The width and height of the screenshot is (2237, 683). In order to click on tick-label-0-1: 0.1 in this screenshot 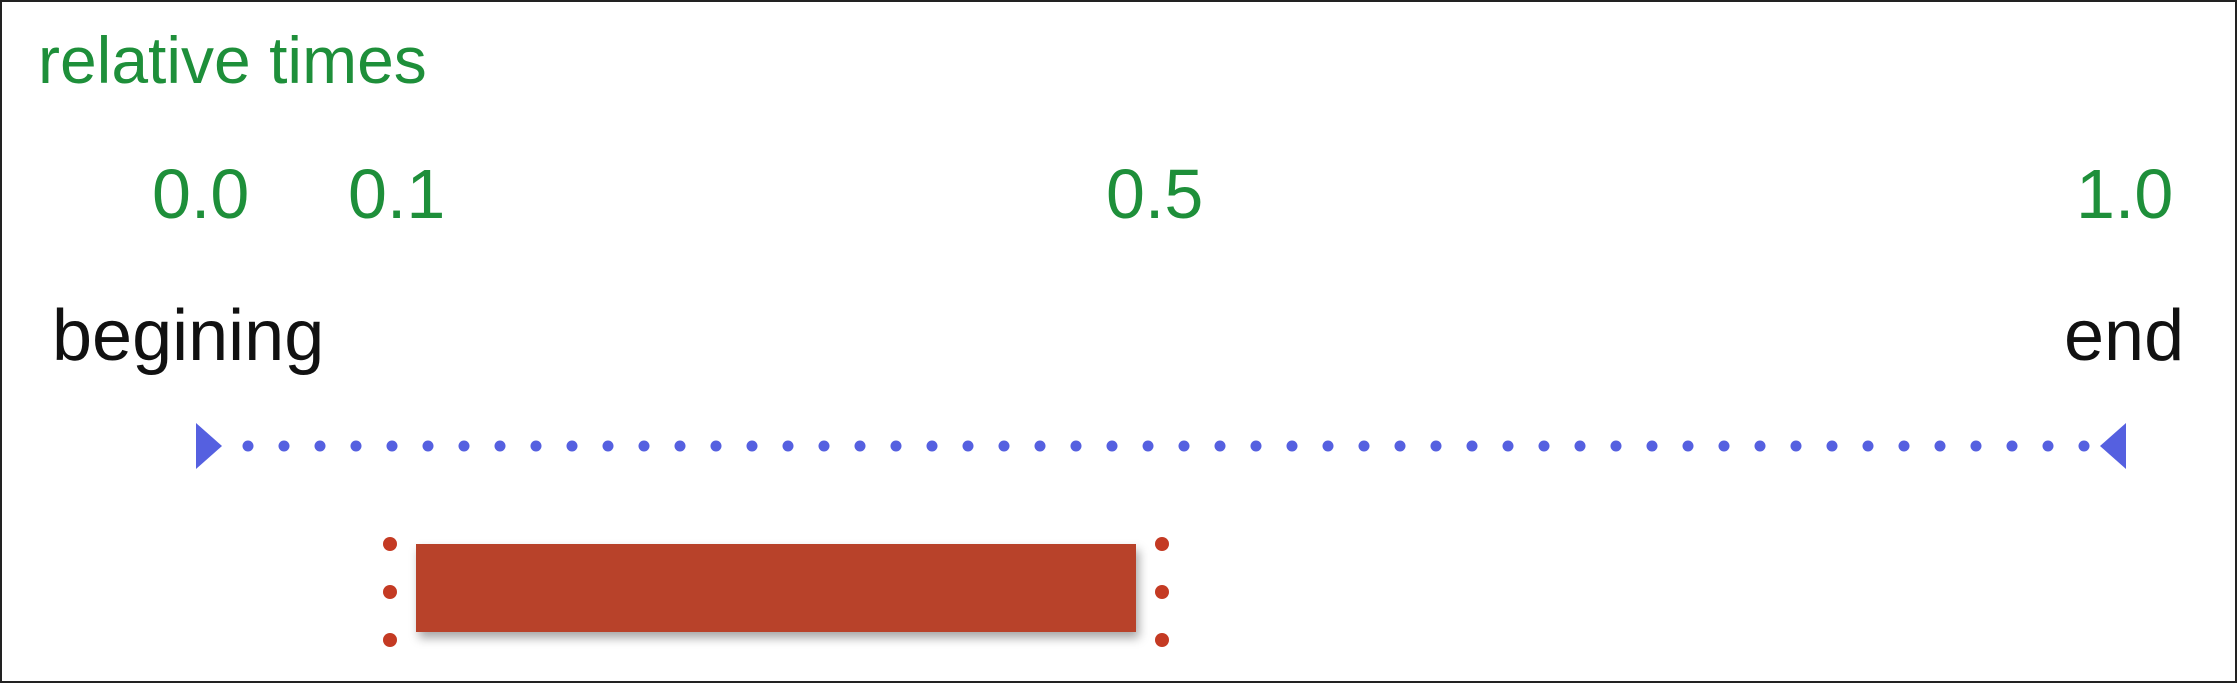, I will do `click(397, 194)`.